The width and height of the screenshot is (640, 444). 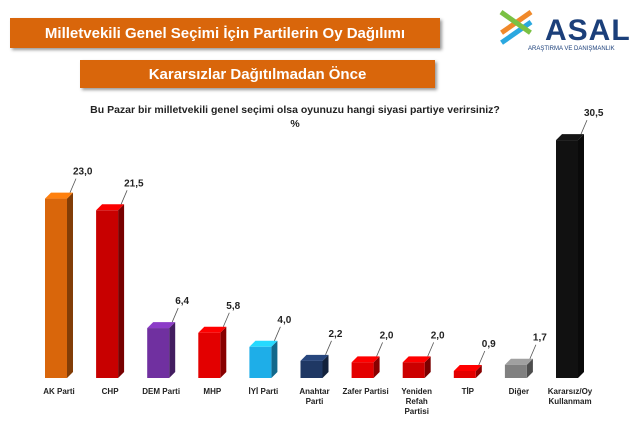 What do you see at coordinates (489, 344) in the screenshot?
I see `value-label: 0,9` at bounding box center [489, 344].